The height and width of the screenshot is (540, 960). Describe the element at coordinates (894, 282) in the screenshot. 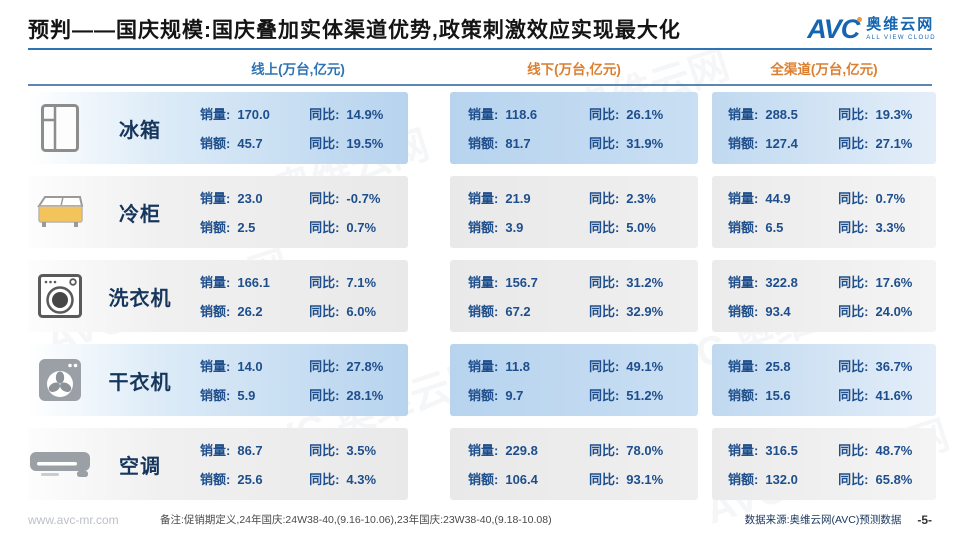

I see `yoy-value: 17.6%` at that location.